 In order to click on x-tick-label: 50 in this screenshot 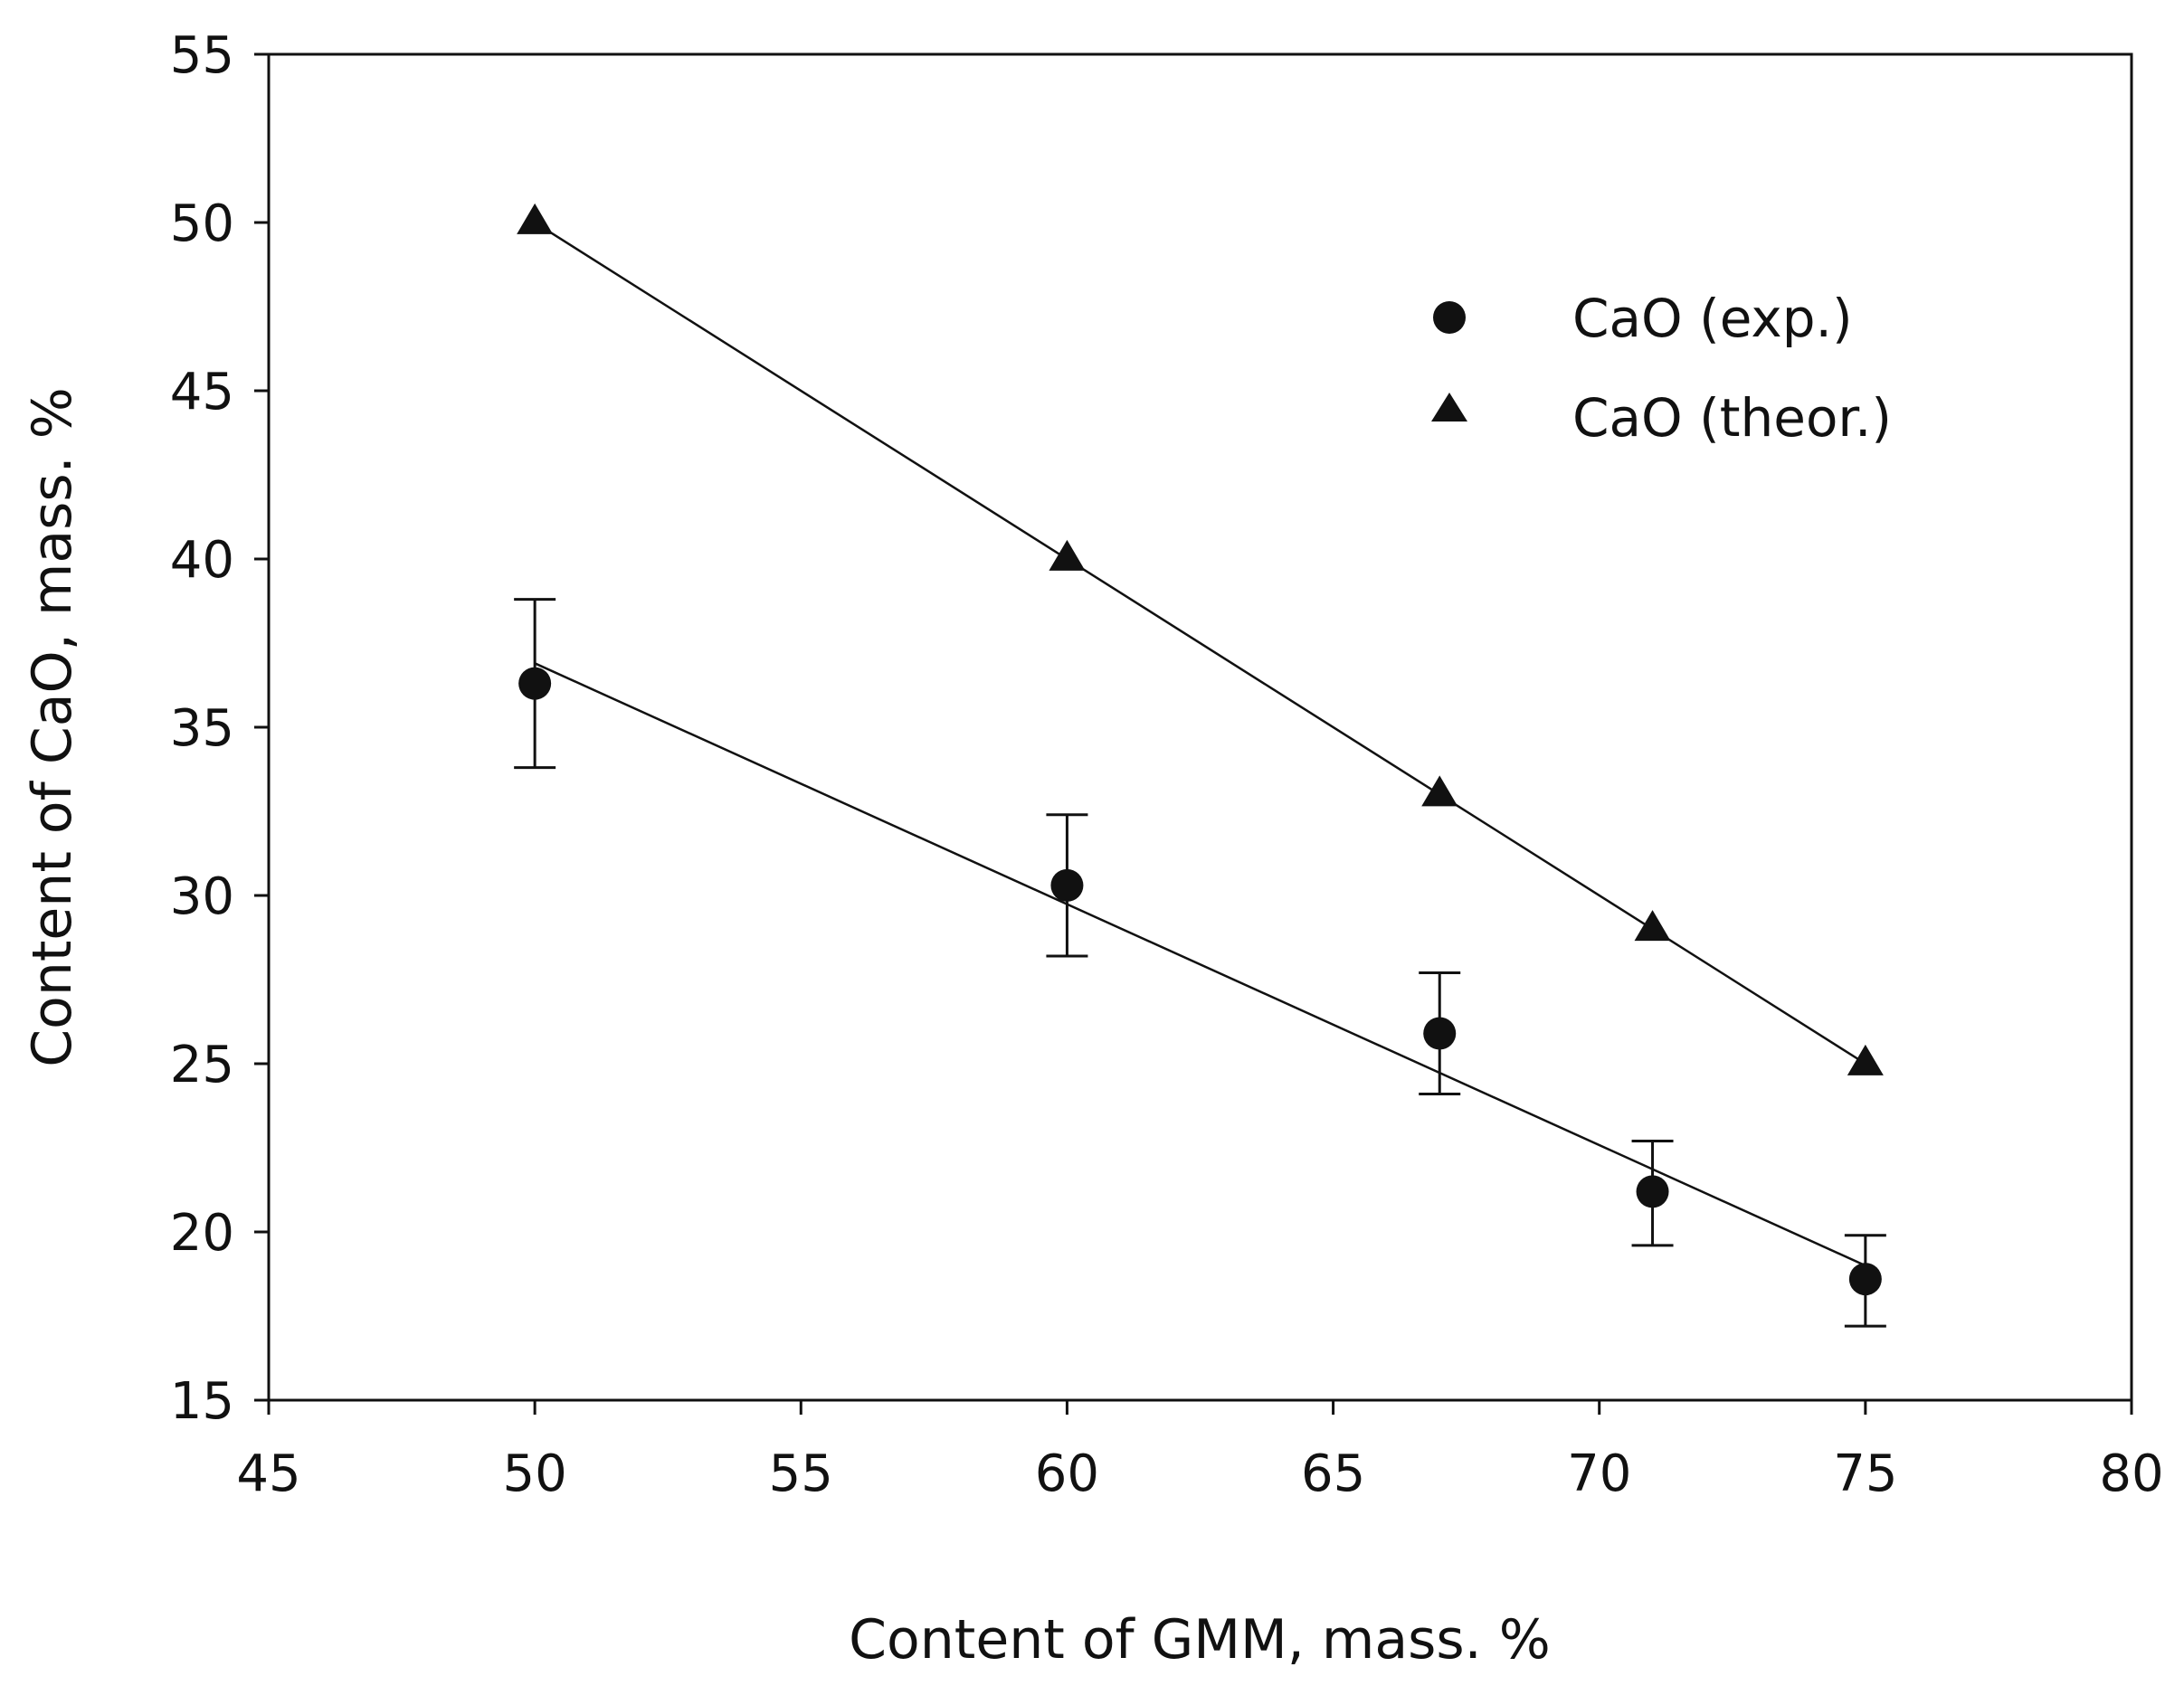, I will do `click(535, 1473)`.